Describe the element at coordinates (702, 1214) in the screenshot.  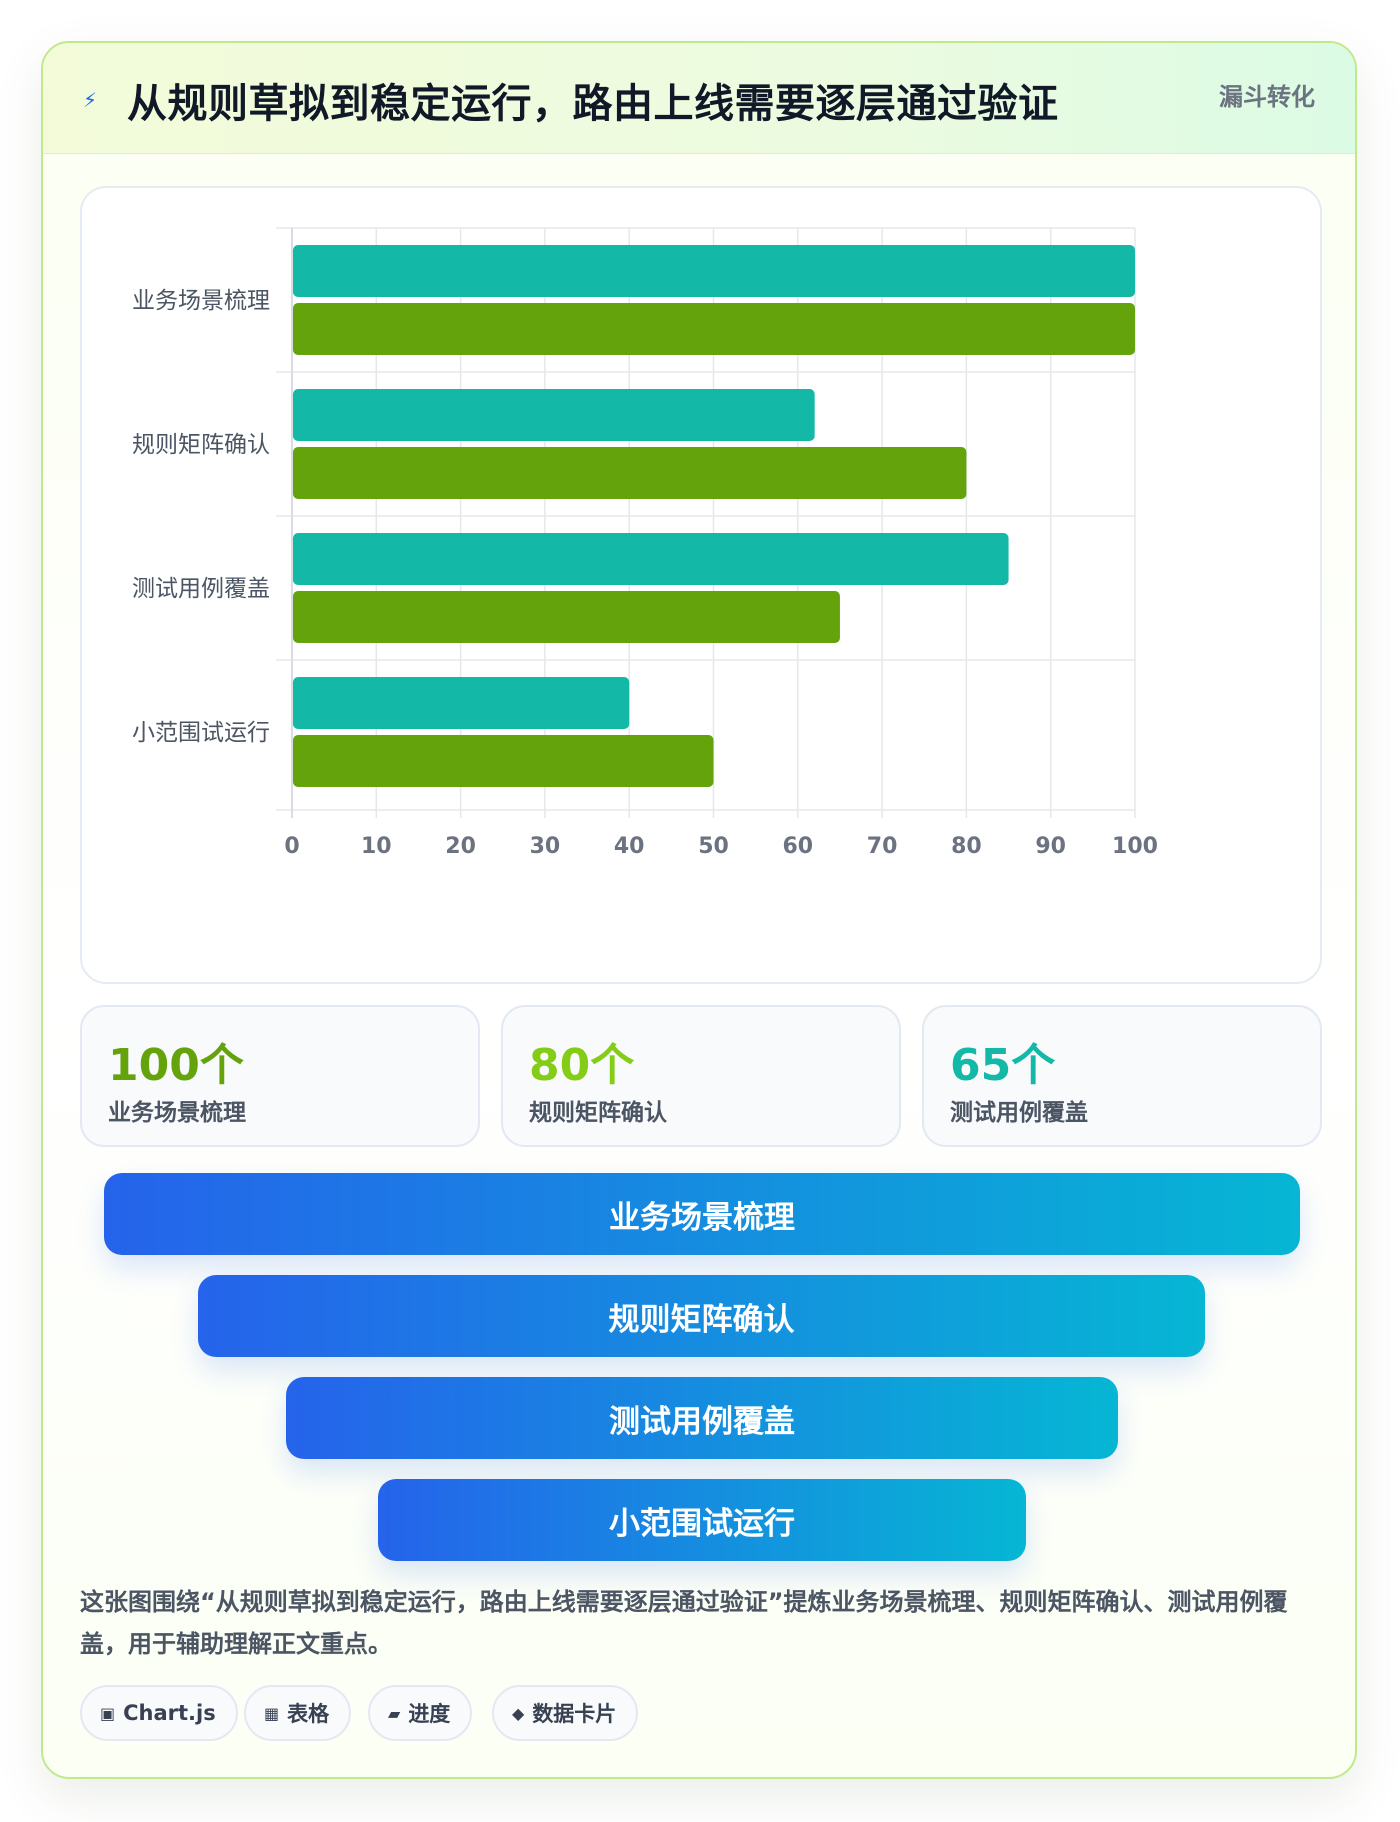
I see `funnel-step: 业务场景梳理` at that location.